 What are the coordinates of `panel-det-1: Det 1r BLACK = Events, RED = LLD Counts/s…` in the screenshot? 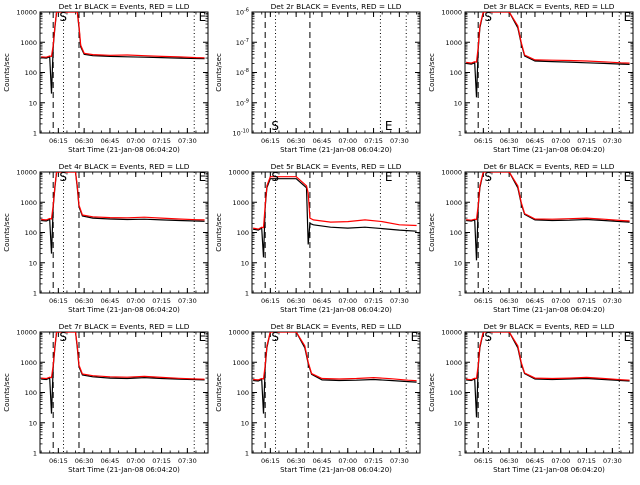 It's located at (106, 78).